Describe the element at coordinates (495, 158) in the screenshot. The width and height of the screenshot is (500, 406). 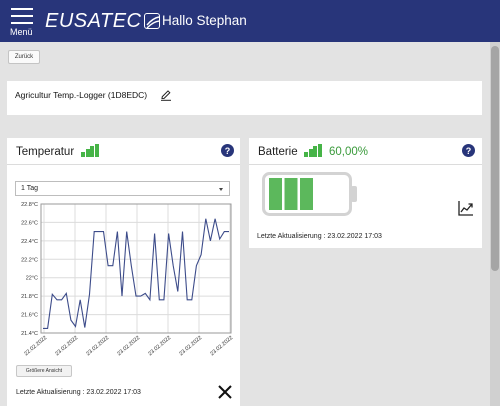
I see `scrollbar-thumb` at that location.